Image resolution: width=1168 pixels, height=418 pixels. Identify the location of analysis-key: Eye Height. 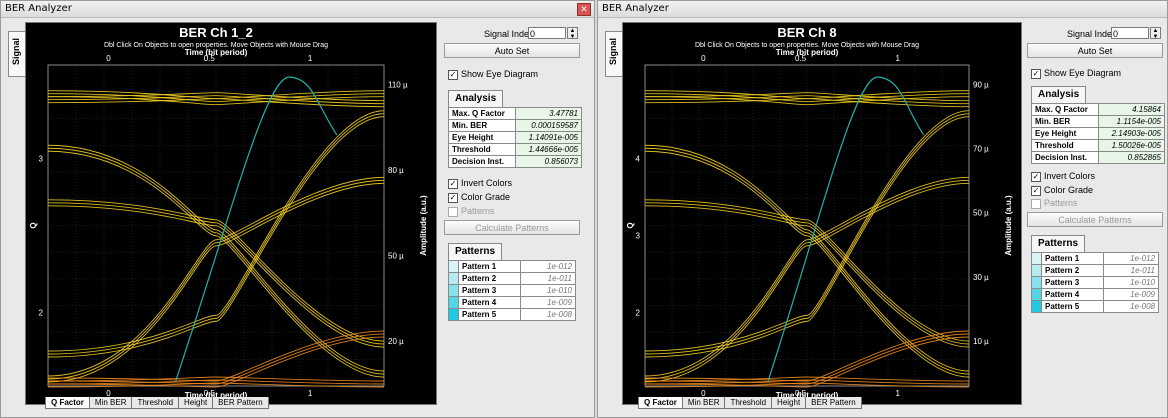
(1065, 133).